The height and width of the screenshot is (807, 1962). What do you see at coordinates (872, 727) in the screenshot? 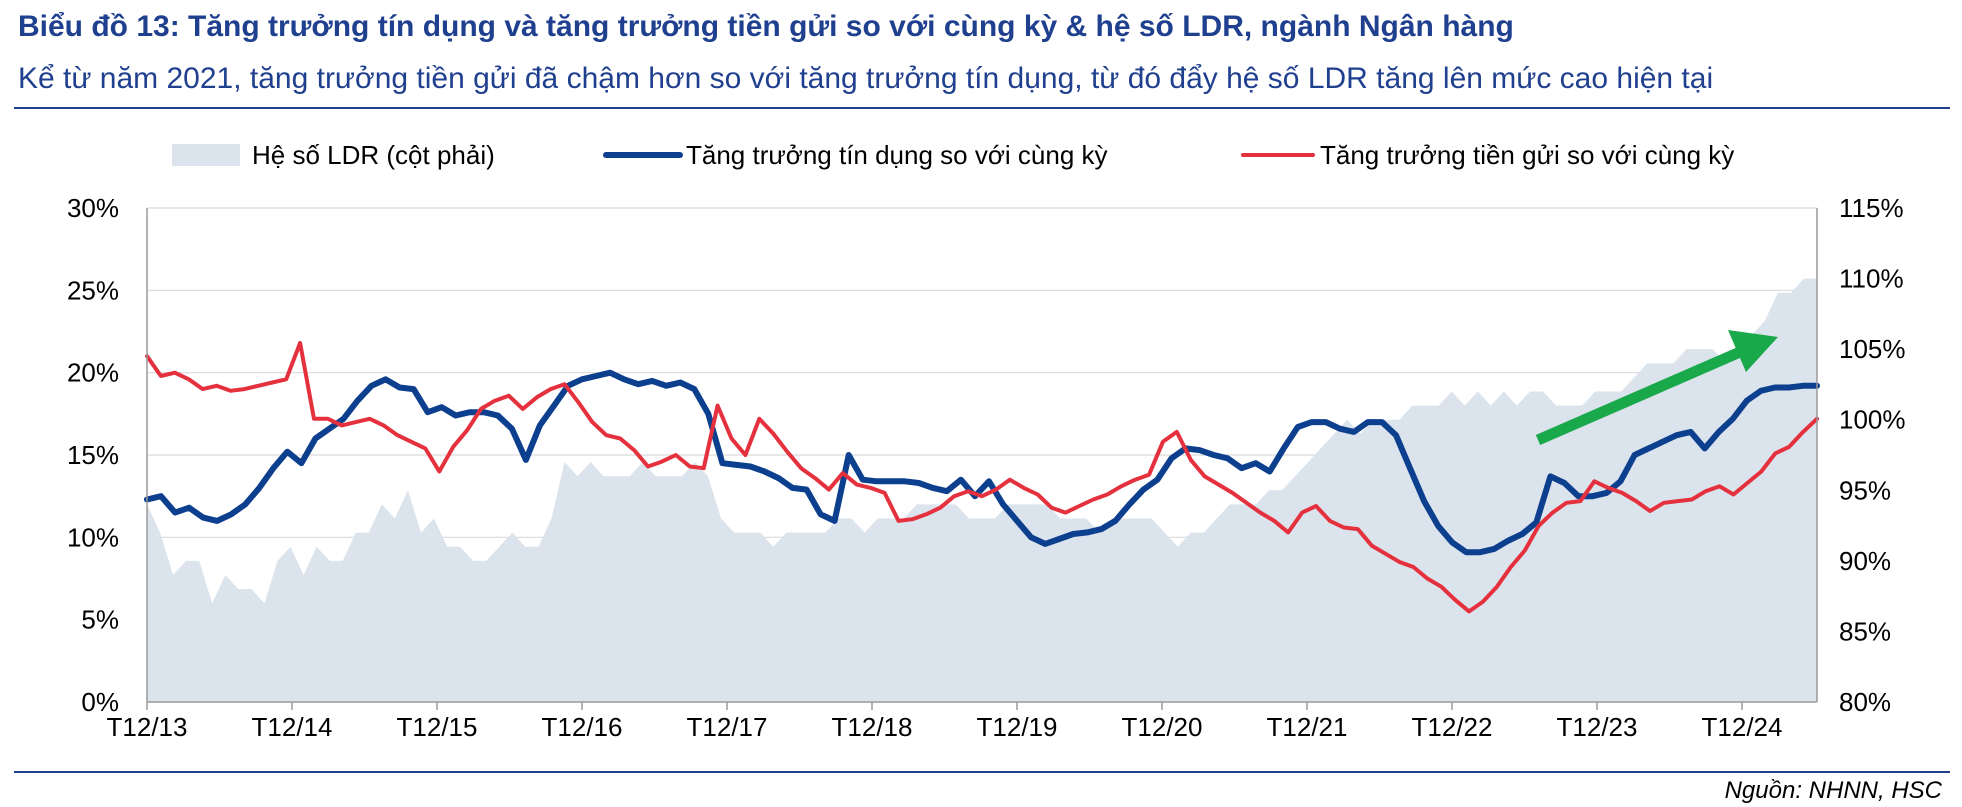
I see `x-tick-label: T12/18` at bounding box center [872, 727].